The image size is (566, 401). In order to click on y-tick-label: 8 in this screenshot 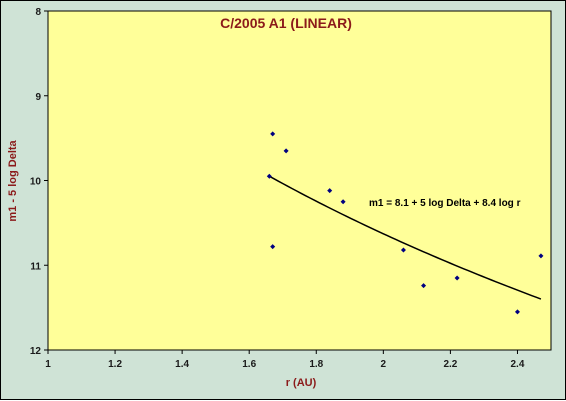, I will do `click(38, 12)`.